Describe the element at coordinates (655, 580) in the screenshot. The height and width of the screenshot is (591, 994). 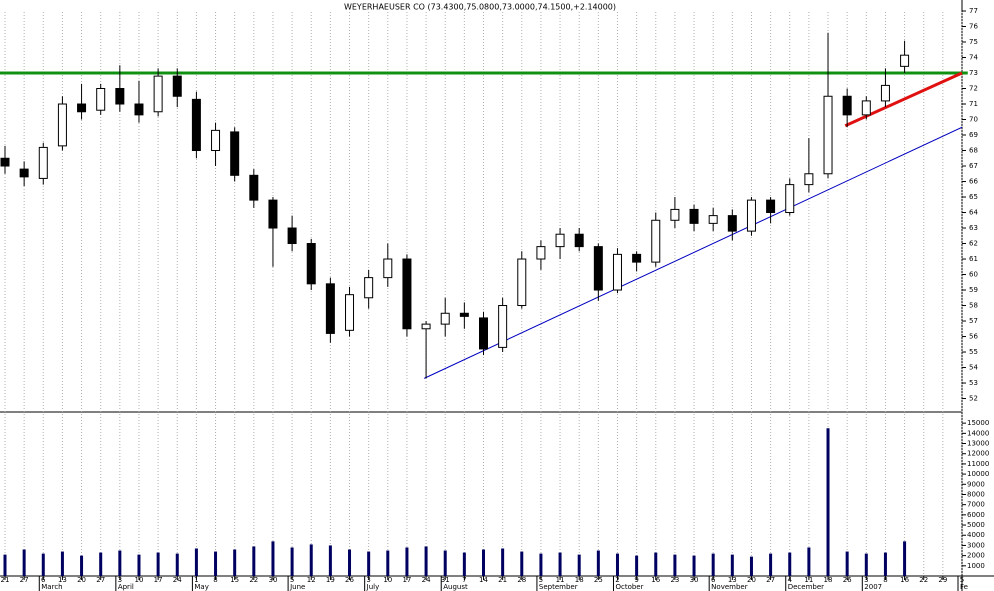
I see `x-tick-label: 16` at that location.